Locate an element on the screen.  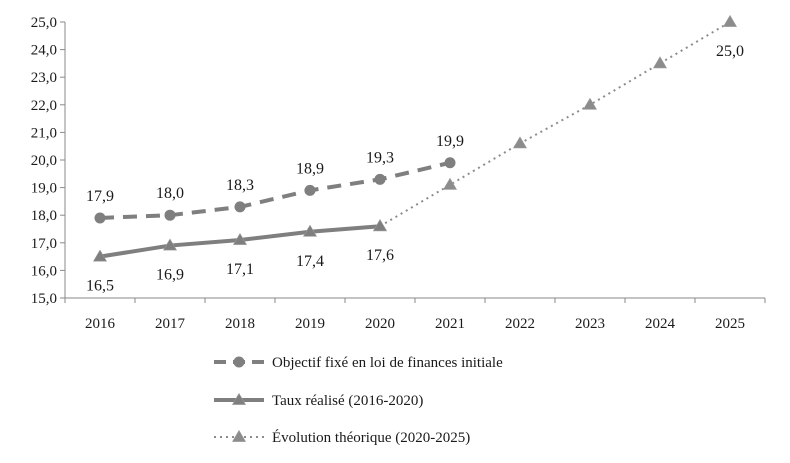
data-label: 16,5 is located at coordinates (100, 286).